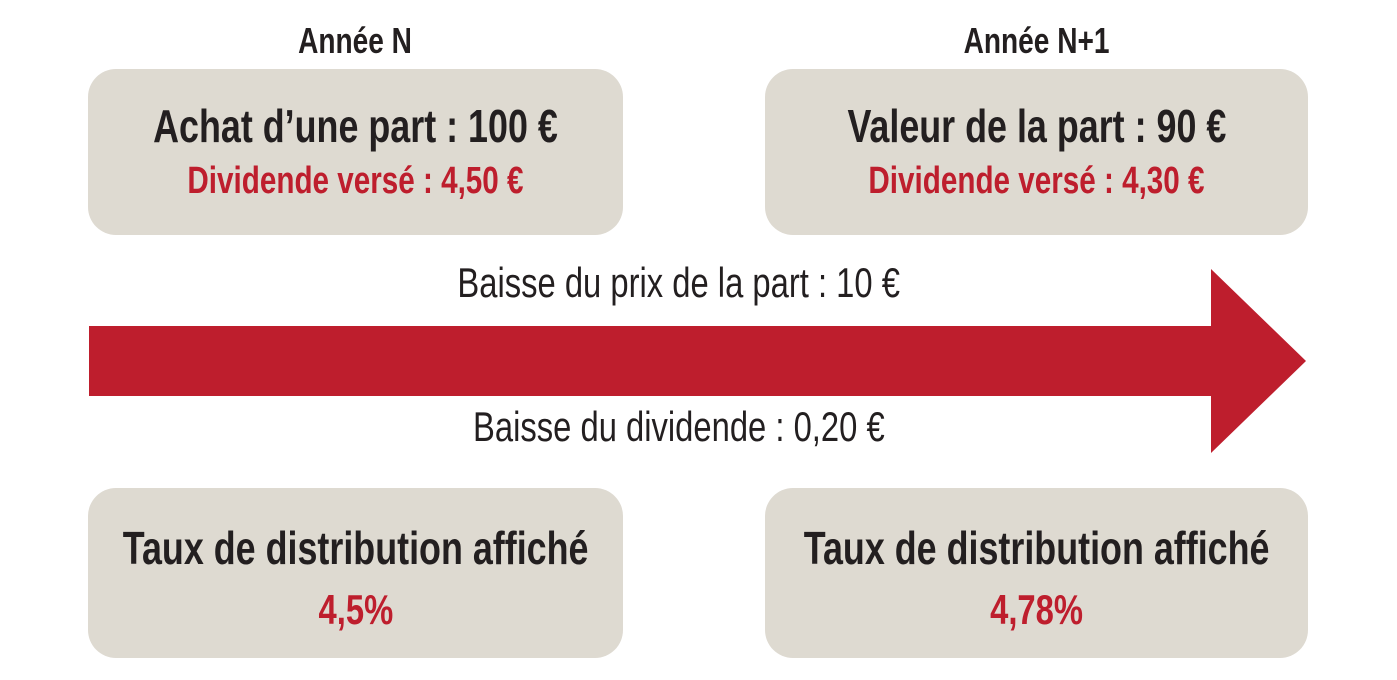  I want to click on distribution-rate-title-year-n: Taux de distribution affiché, so click(355, 548).